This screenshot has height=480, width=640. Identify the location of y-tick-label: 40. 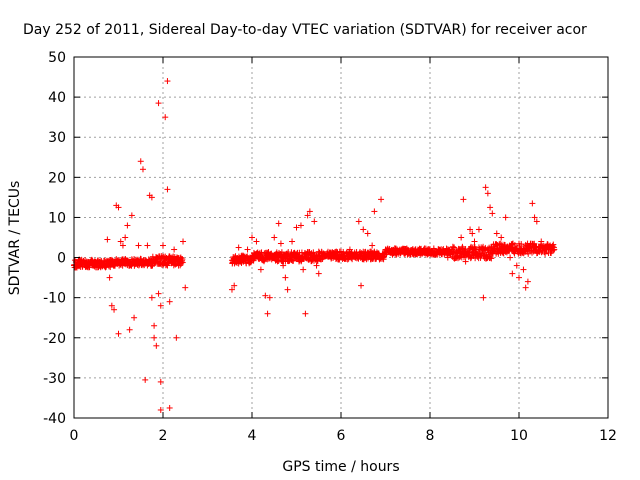
(57, 98).